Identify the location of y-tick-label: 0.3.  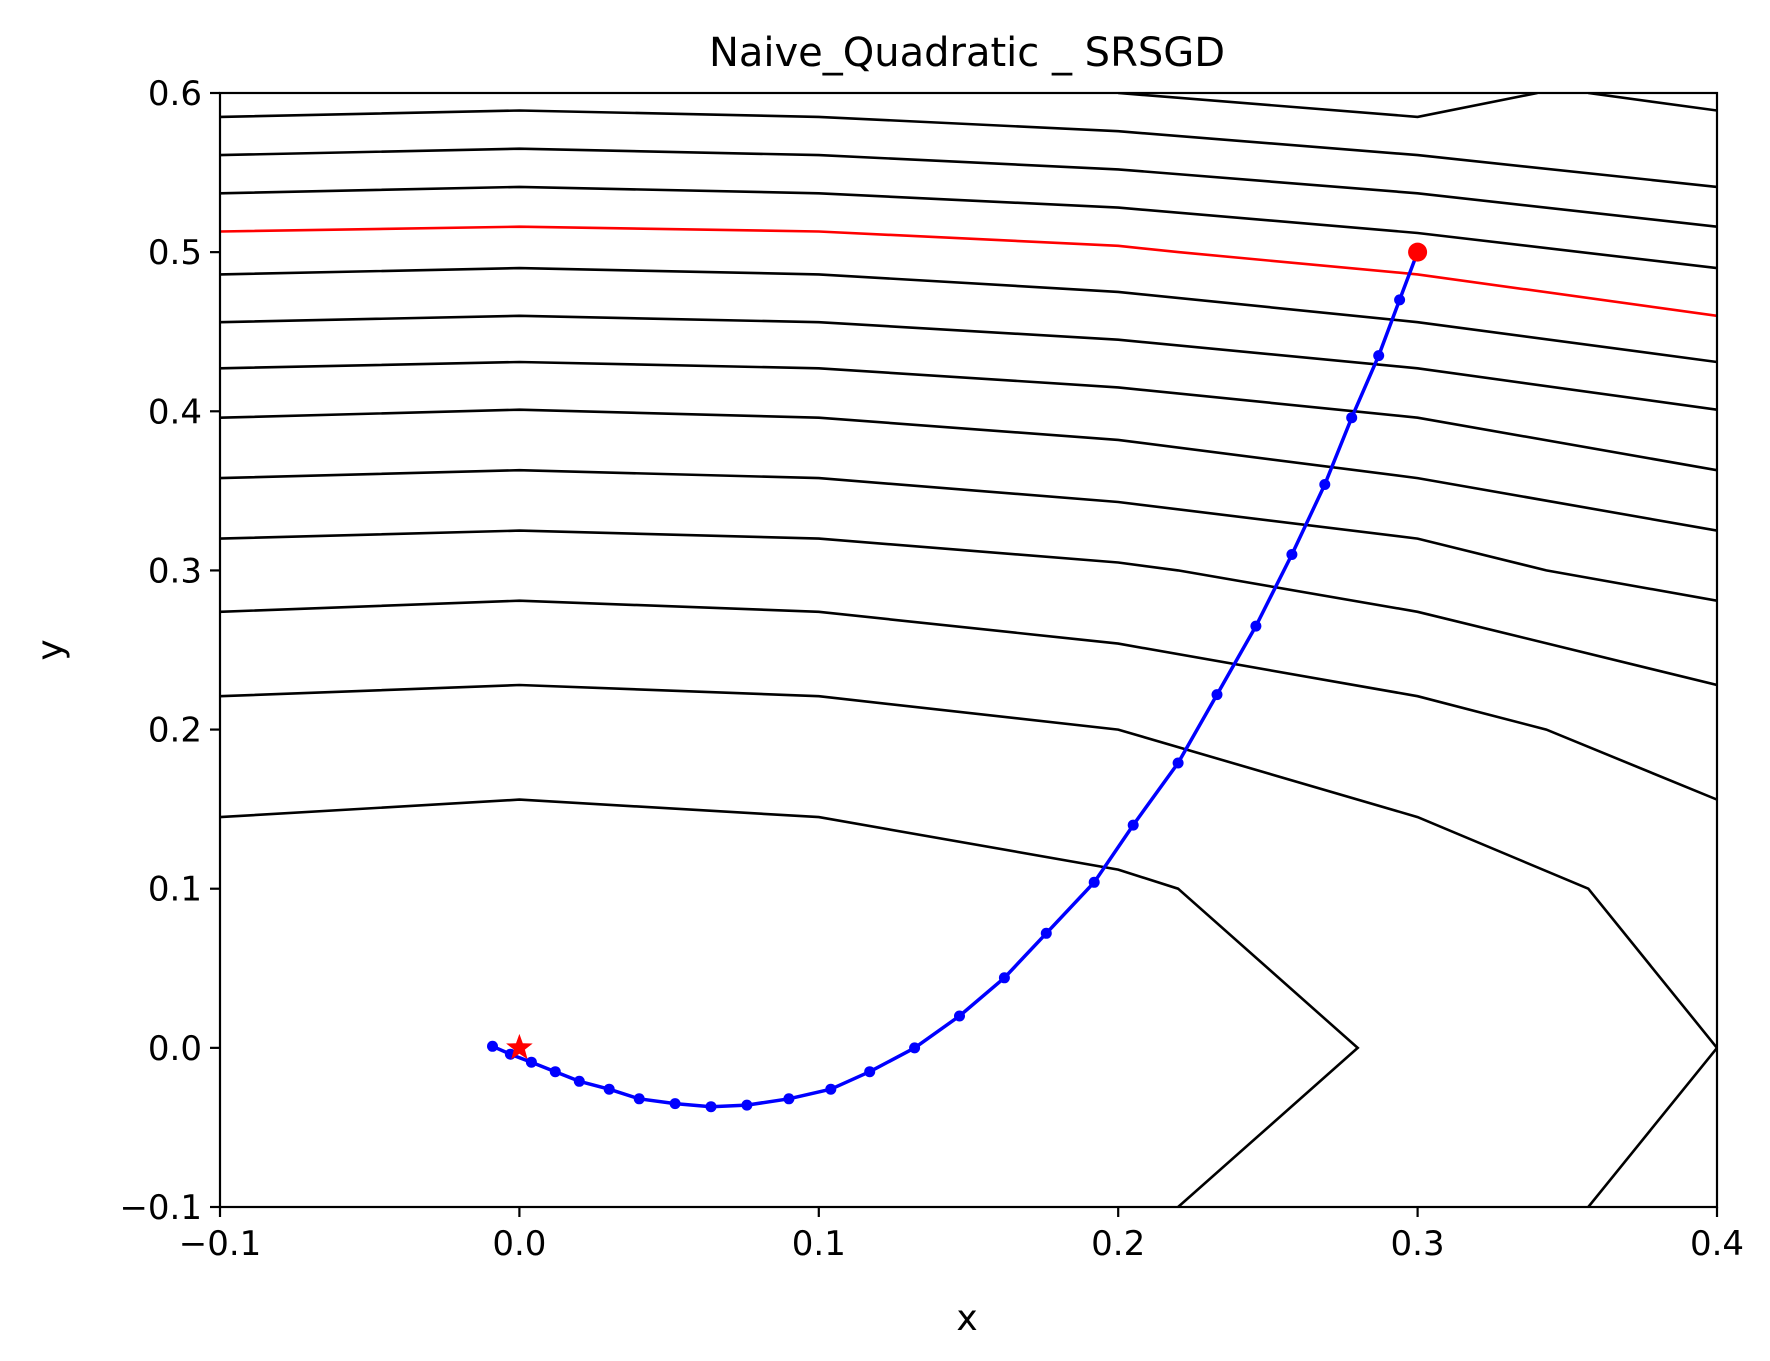
(175, 571).